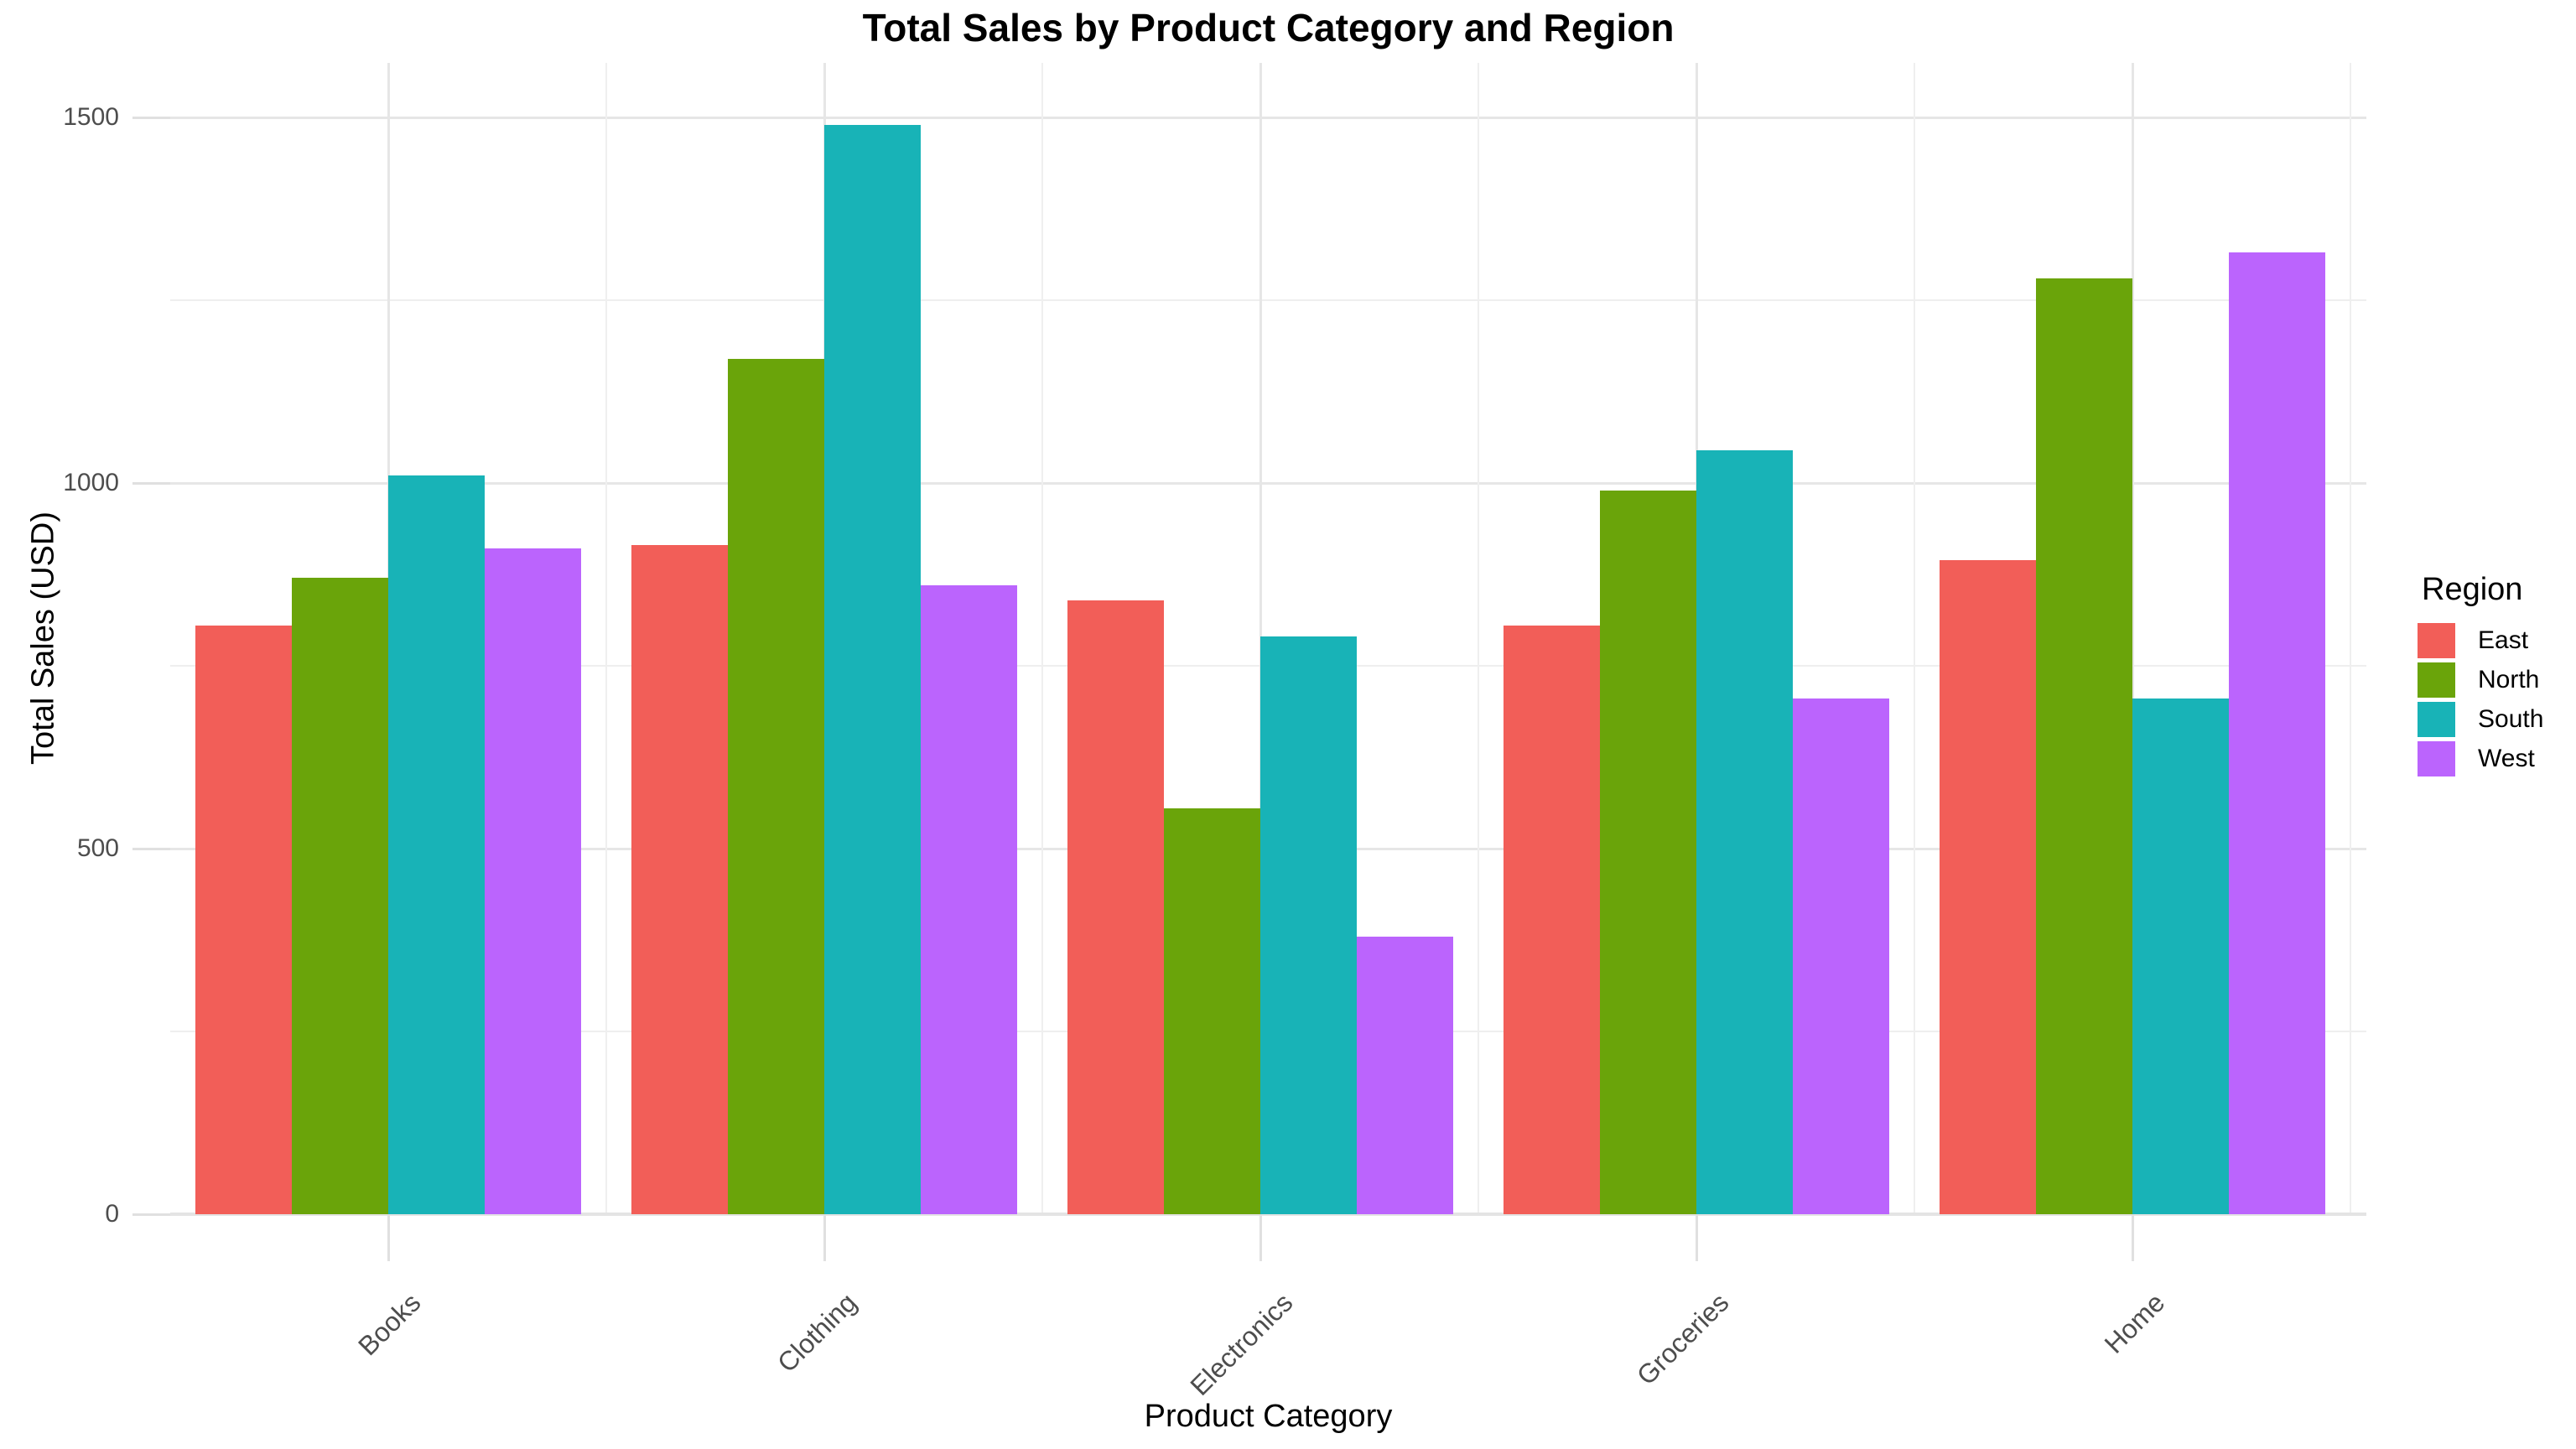 The width and height of the screenshot is (2576, 1449). Describe the element at coordinates (2180, 957) in the screenshot. I see `bar-home-south` at that location.